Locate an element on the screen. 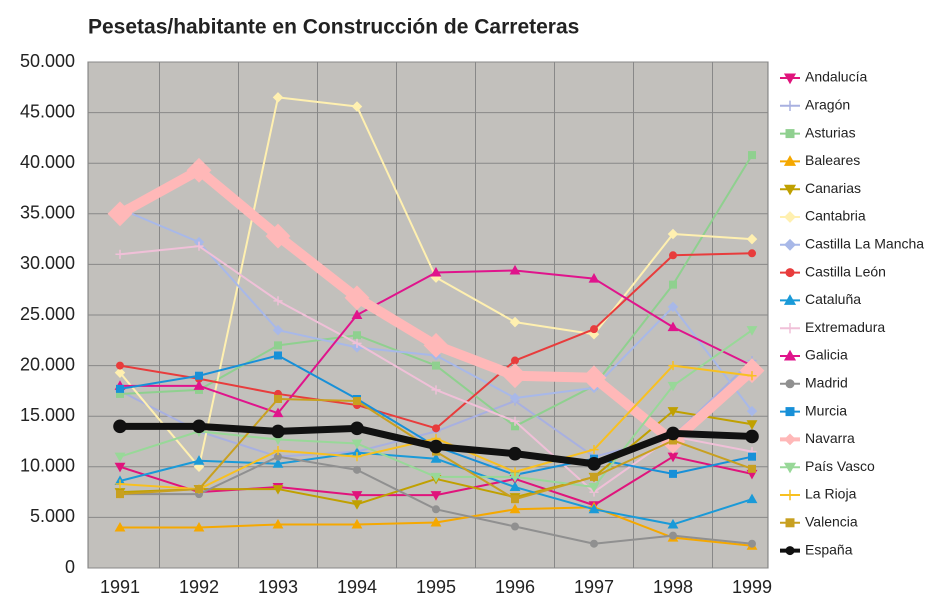 This screenshot has width=940, height=601. legend-label: Extremadura is located at coordinates (845, 327).